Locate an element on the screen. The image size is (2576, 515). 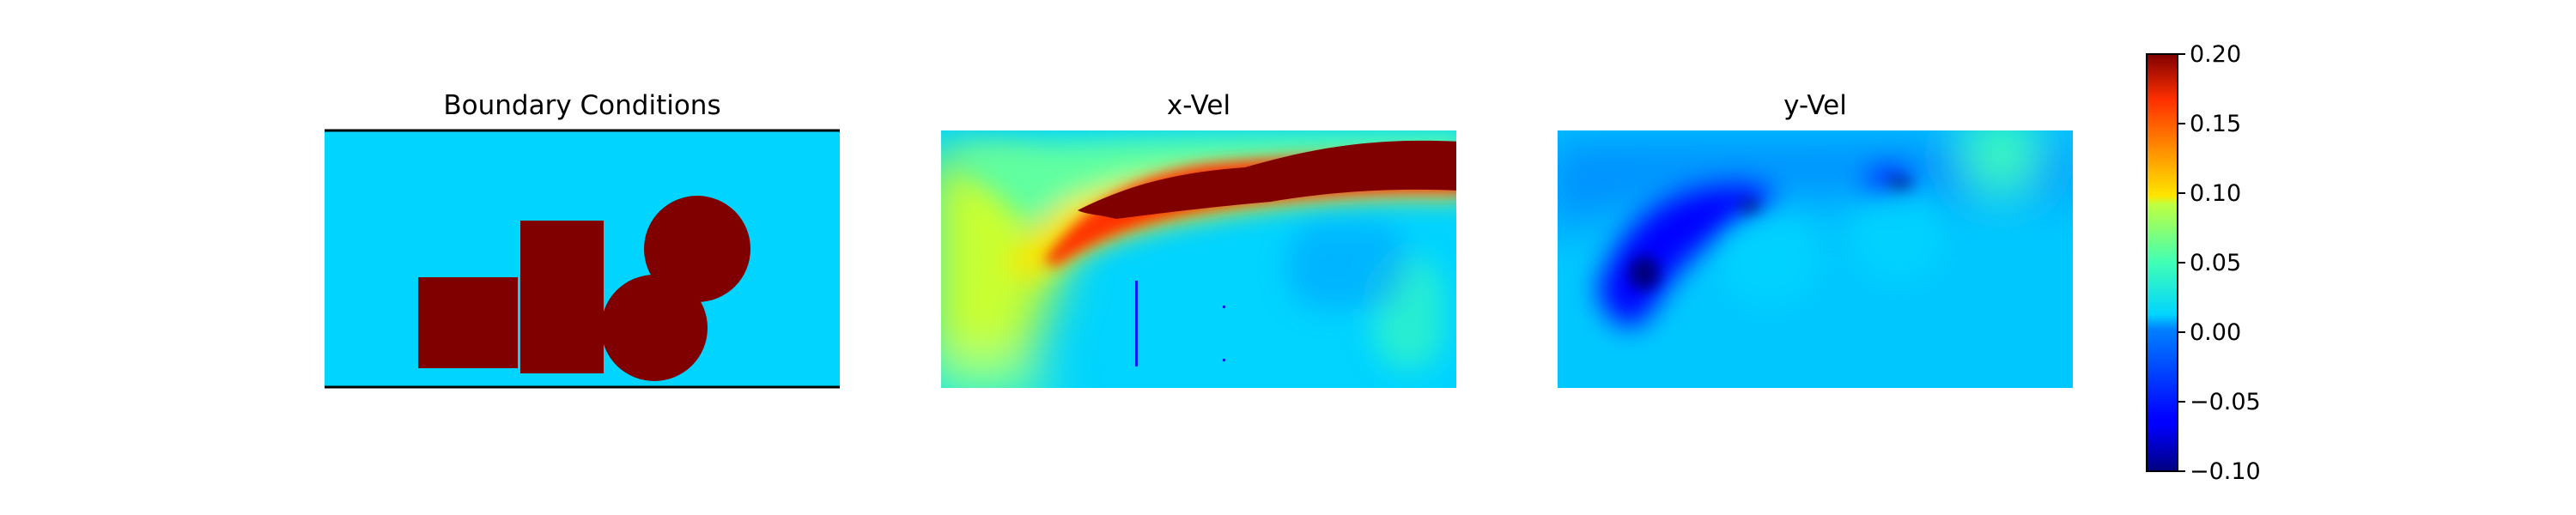
colorbar: 0.20 0.15 0.10 0.05 0.00 −0.05 −0.10 is located at coordinates (2203, 263).